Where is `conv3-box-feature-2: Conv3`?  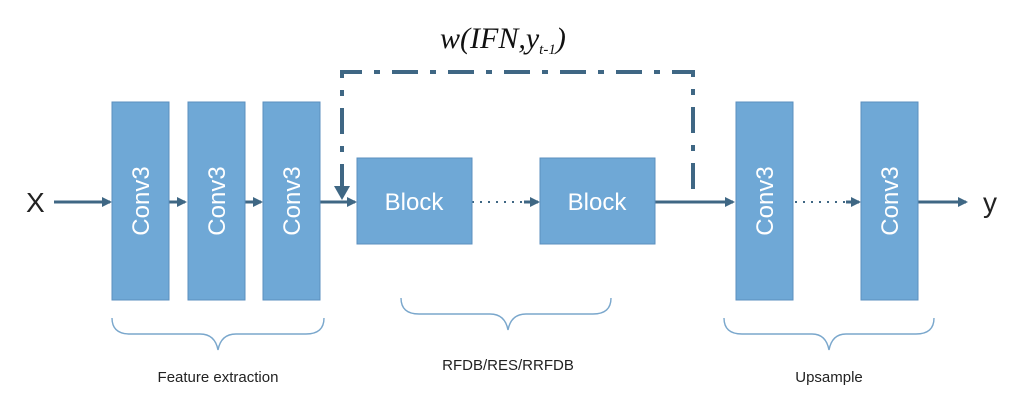 conv3-box-feature-2: Conv3 is located at coordinates (216, 201).